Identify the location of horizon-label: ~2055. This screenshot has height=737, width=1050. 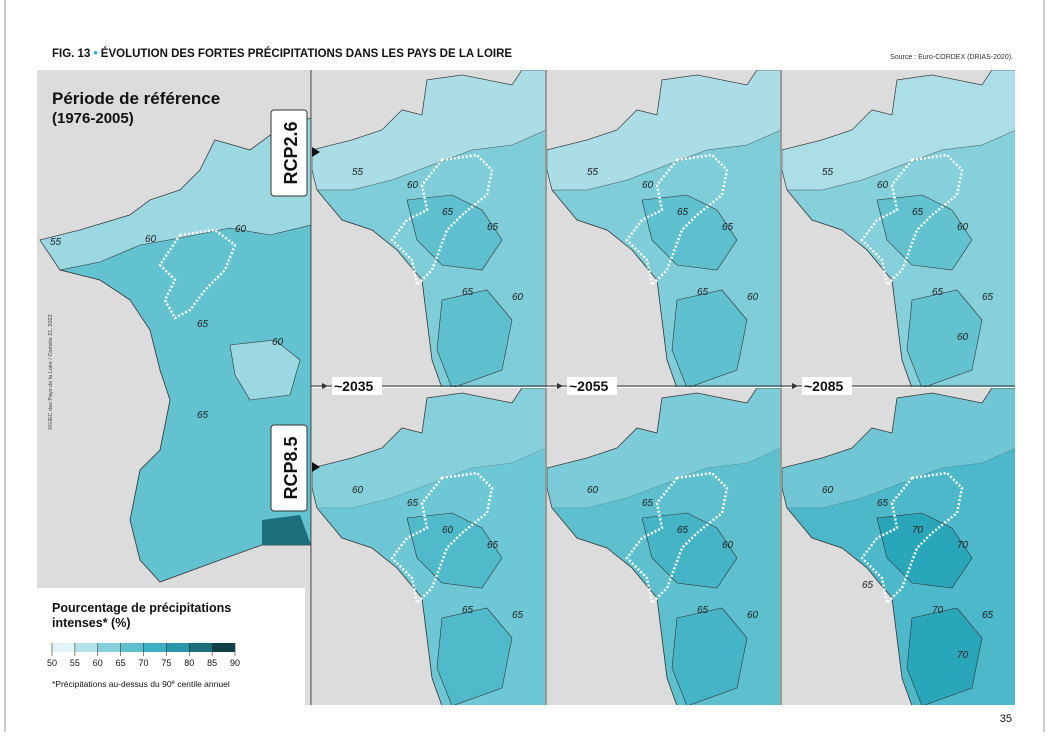
(589, 386).